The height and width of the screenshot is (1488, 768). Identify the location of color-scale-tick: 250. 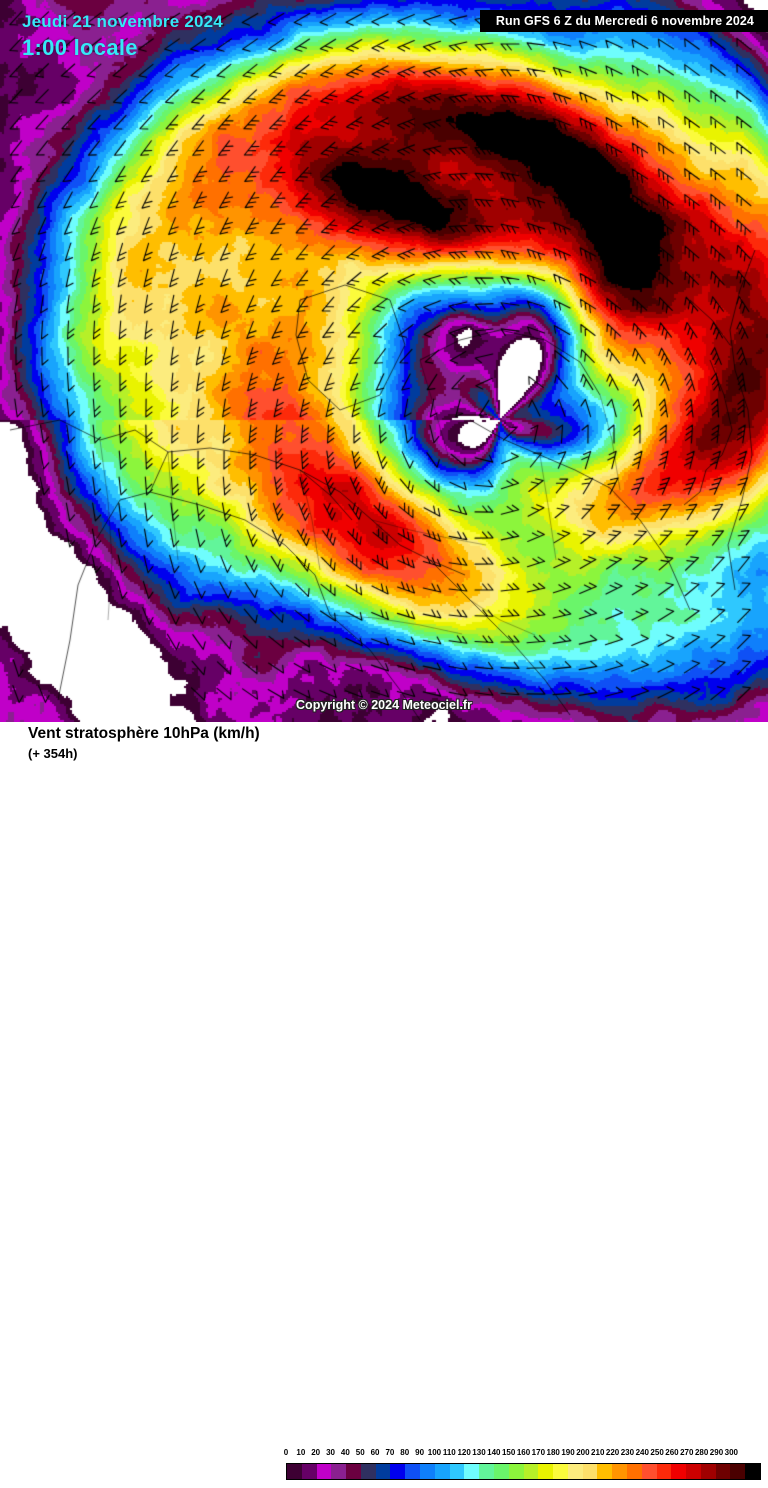
(657, 1452).